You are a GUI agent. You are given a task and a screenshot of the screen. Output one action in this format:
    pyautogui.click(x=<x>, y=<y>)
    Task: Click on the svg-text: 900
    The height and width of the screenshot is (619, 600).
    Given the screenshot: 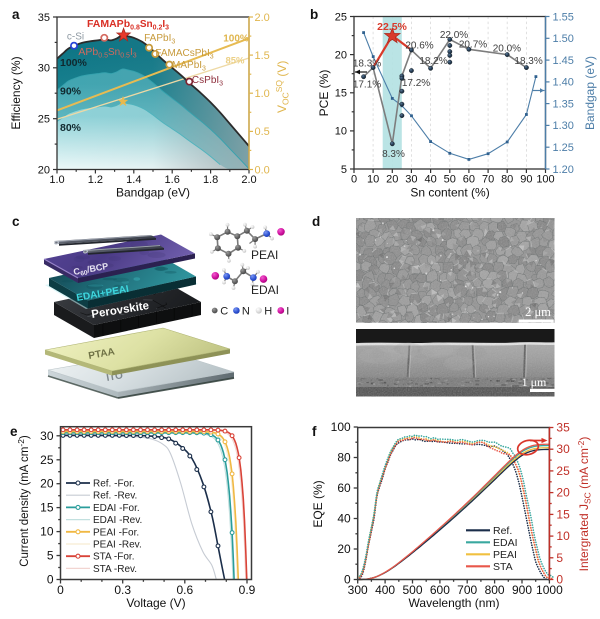 What is the action you would take?
    pyautogui.click(x=522, y=590)
    